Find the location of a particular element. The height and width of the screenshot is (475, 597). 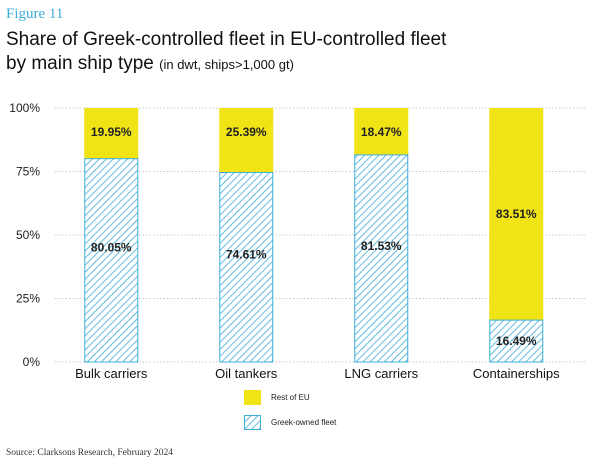

data-label-rest-of-eu-bulk-carriers: 19.95% is located at coordinates (111, 132).